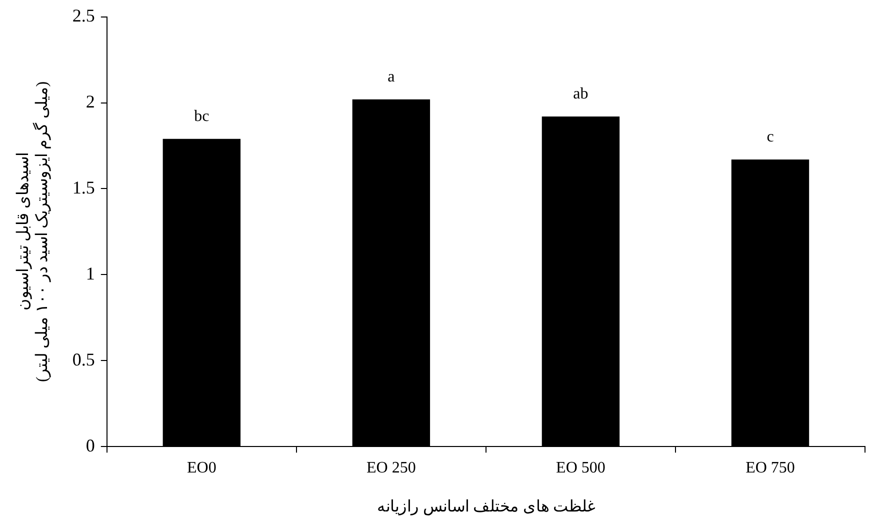 The width and height of the screenshot is (883, 527). I want to click on annotation: bc, so click(202, 117).